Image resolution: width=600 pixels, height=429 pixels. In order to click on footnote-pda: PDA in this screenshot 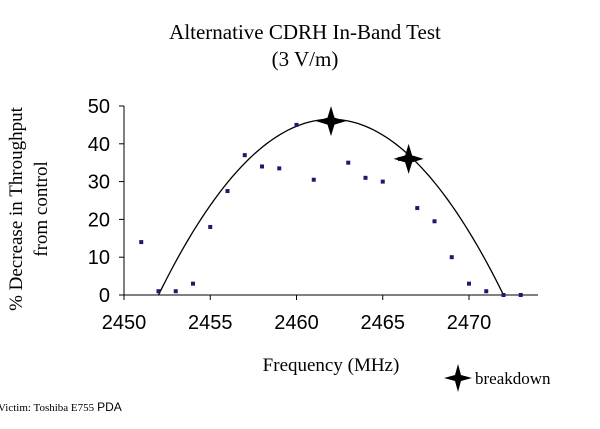, I will do `click(109, 407)`.